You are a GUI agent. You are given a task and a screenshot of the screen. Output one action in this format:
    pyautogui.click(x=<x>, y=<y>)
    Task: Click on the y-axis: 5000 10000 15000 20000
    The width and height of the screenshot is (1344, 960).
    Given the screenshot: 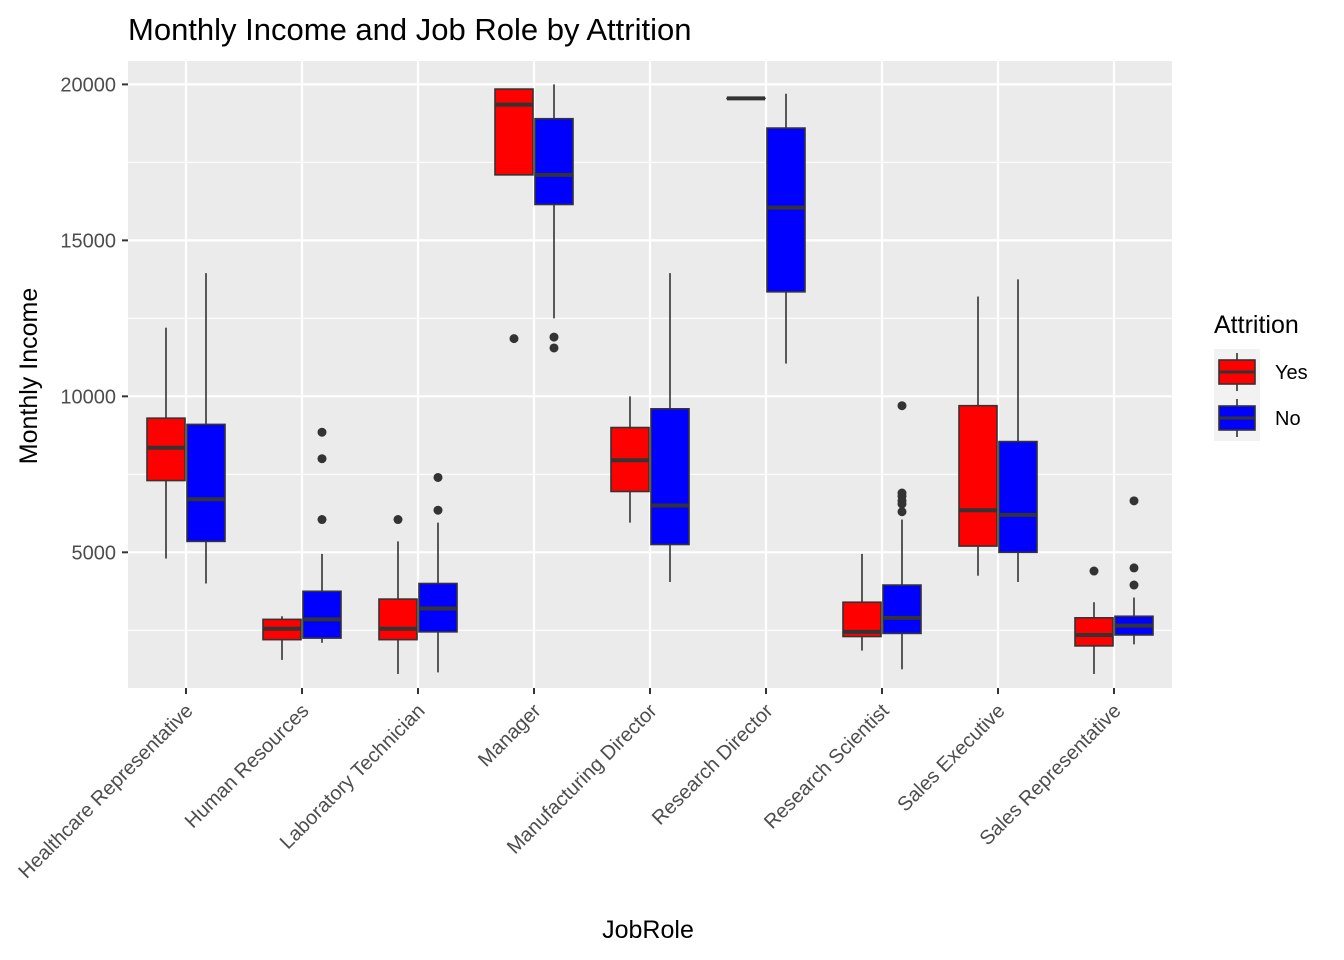 What is the action you would take?
    pyautogui.click(x=94, y=319)
    